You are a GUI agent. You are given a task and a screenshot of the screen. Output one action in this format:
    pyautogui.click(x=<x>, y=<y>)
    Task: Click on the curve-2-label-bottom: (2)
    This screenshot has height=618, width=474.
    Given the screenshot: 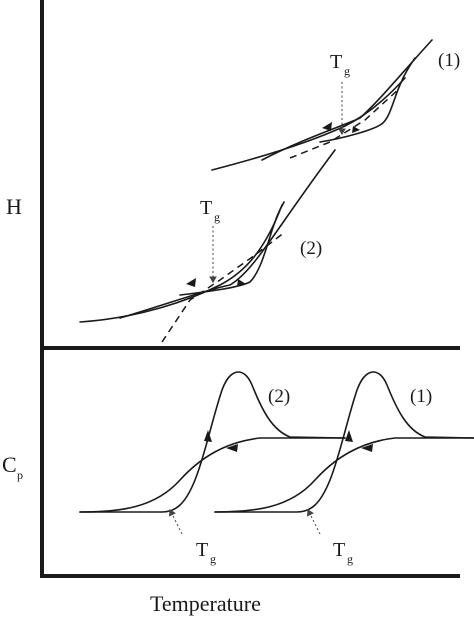 What is the action you would take?
    pyautogui.click(x=279, y=396)
    